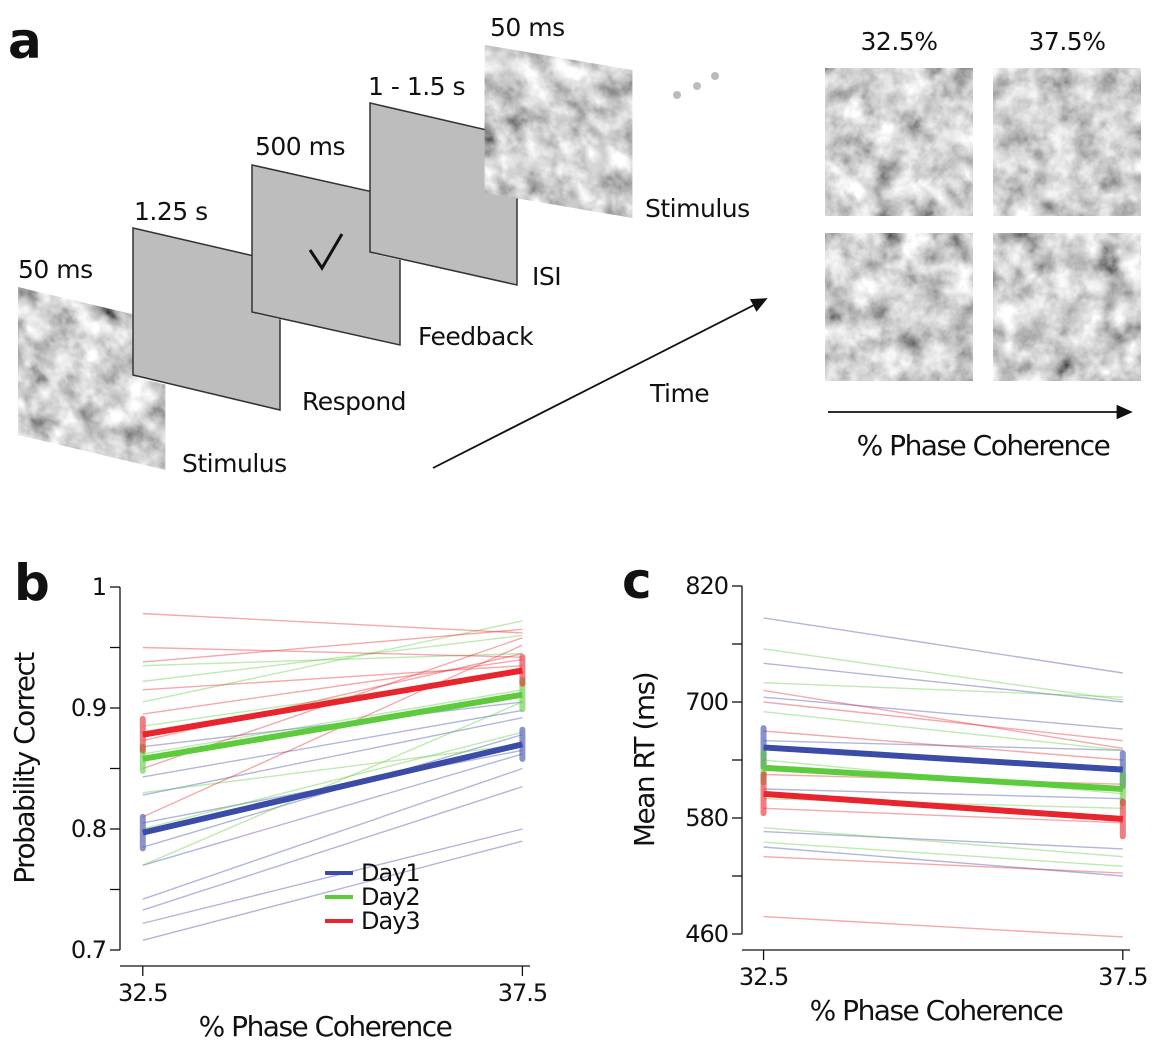 The image size is (1154, 1042). I want to click on feedback-frame, so click(326, 255).